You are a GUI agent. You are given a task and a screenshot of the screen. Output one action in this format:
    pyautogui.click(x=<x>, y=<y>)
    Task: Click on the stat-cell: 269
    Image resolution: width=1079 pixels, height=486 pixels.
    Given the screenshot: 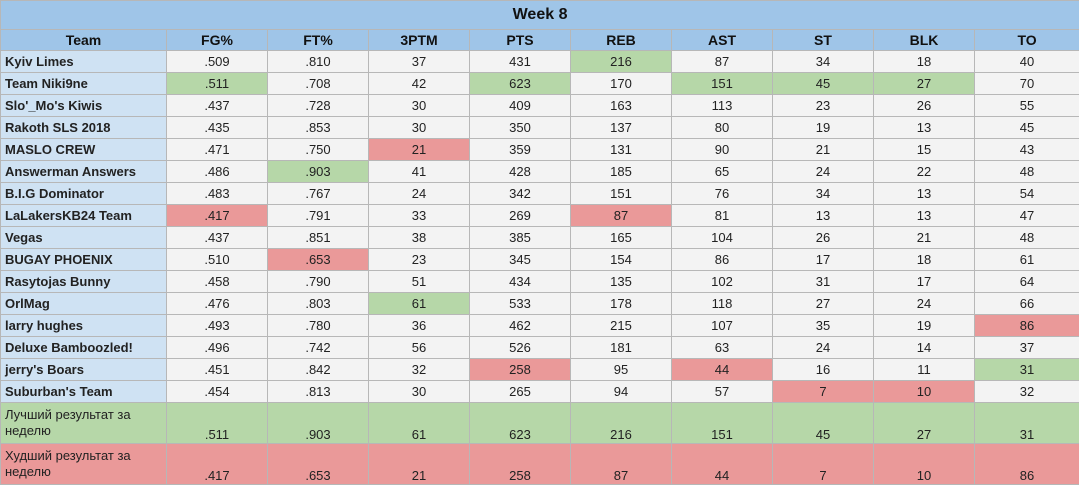 What is the action you would take?
    pyautogui.click(x=520, y=215)
    